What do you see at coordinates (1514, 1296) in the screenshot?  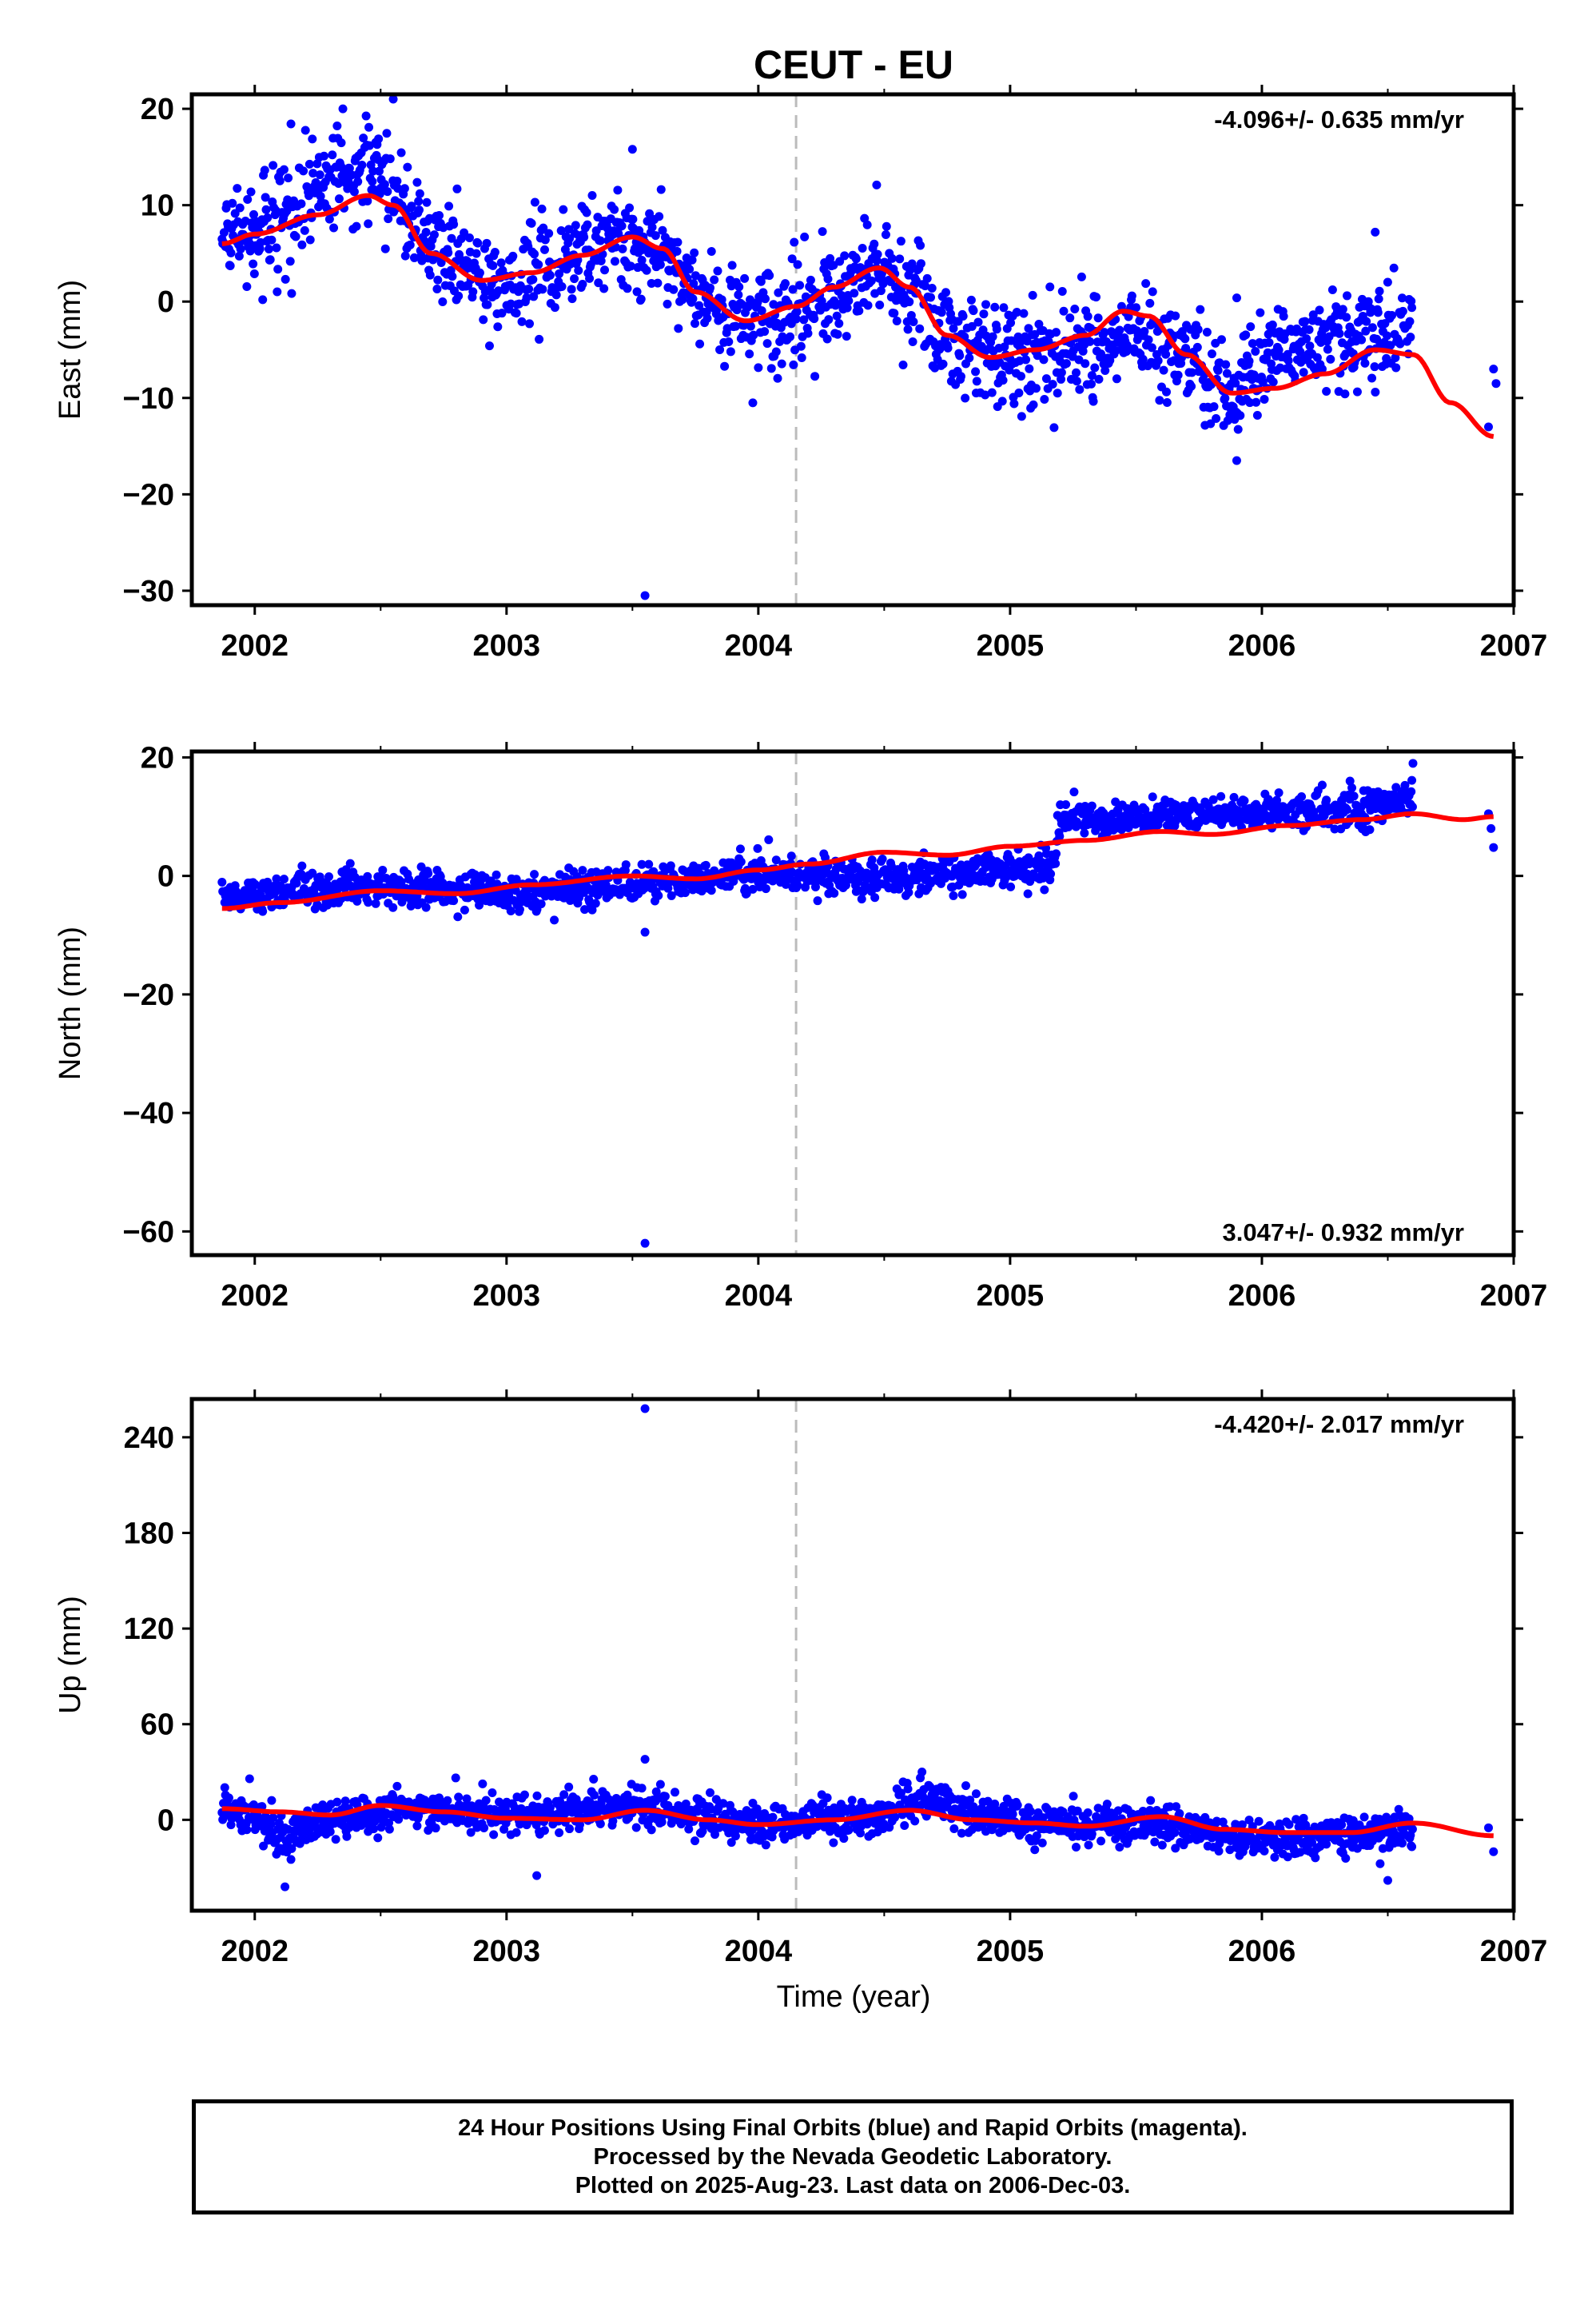 I see `x-tick-label: 2007` at bounding box center [1514, 1296].